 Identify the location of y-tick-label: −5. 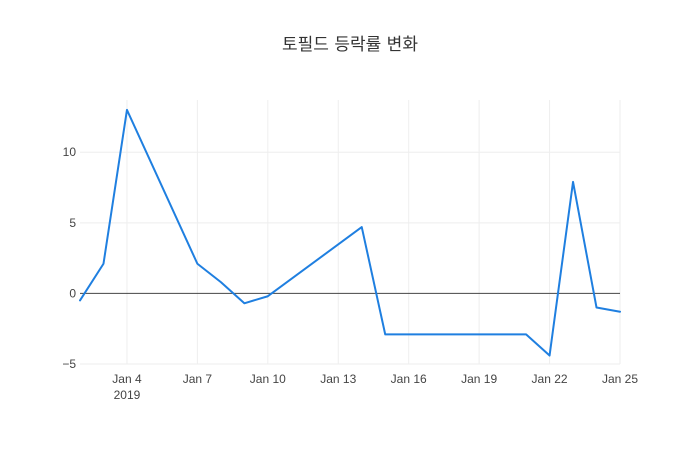
(69, 364).